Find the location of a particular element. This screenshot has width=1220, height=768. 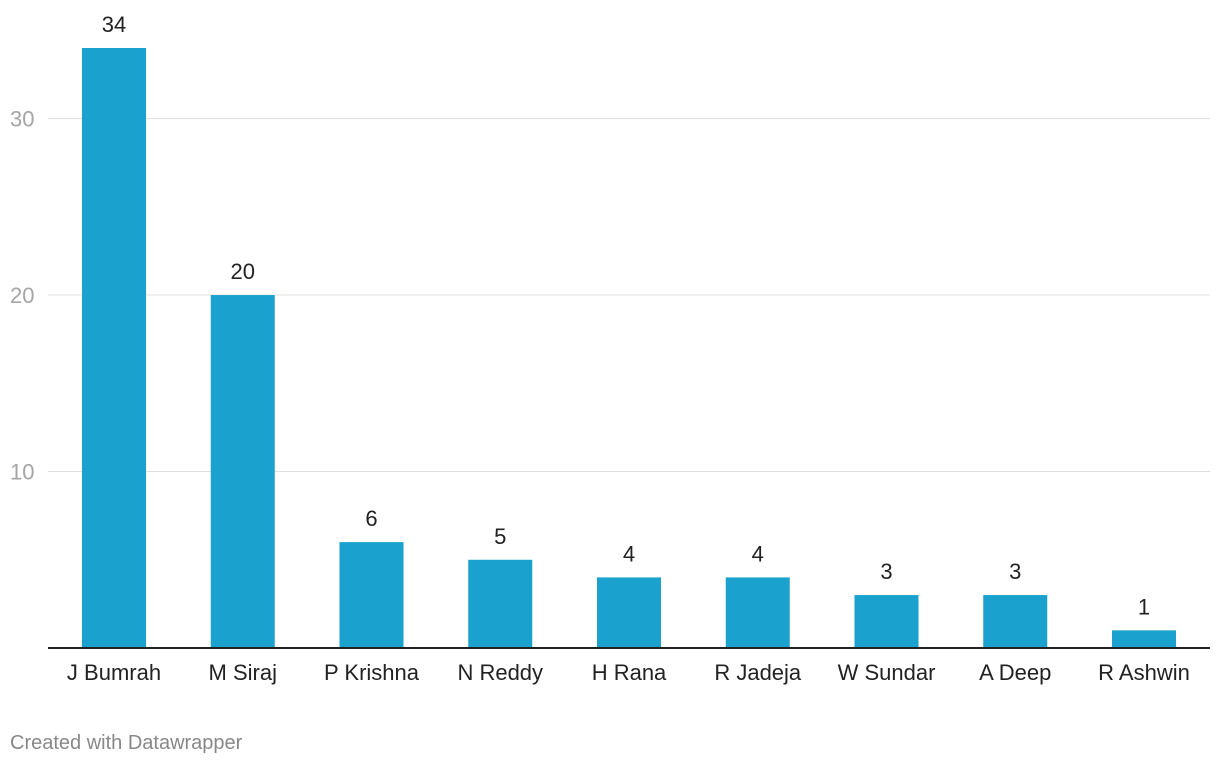

x-tick-label: J Bumrah is located at coordinates (114, 672).